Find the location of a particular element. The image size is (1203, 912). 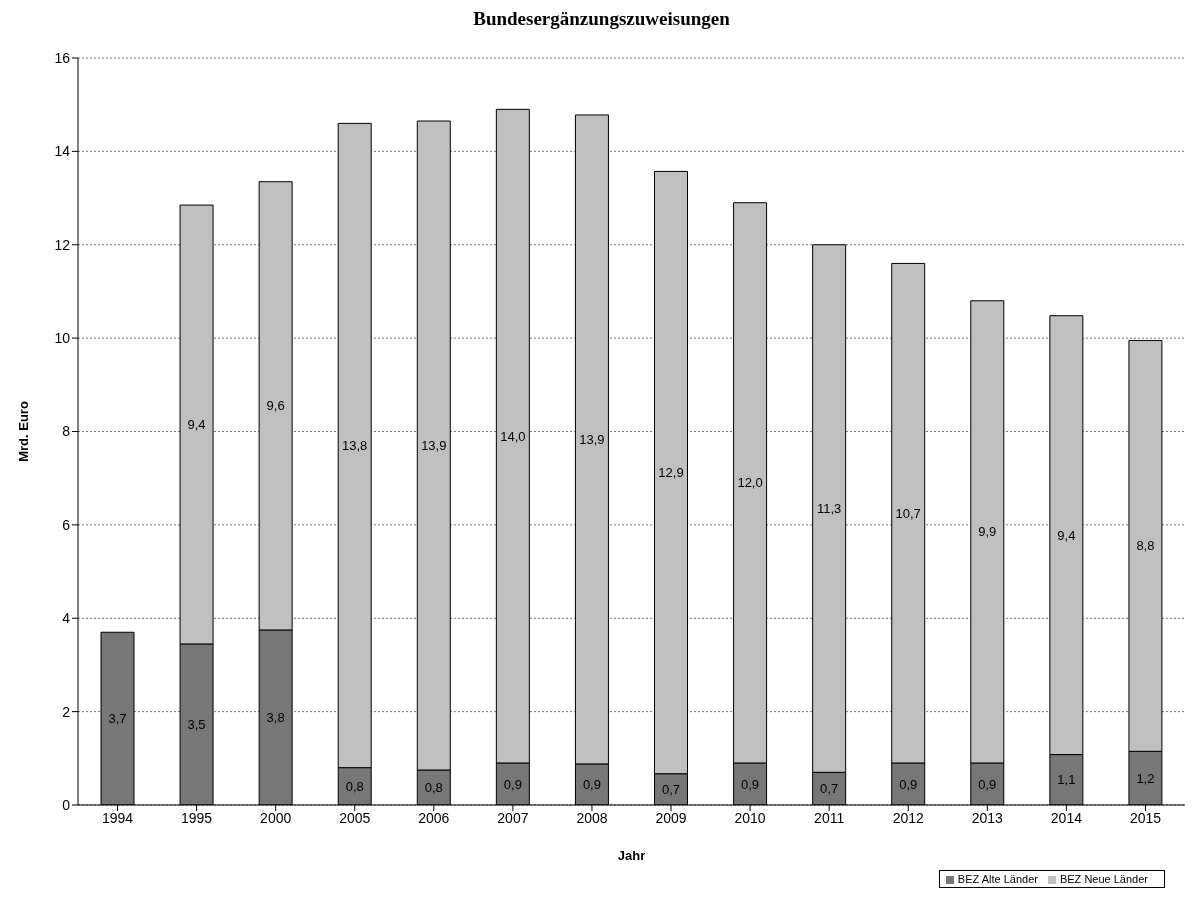

y-tick-label: 14 is located at coordinates (62, 151).